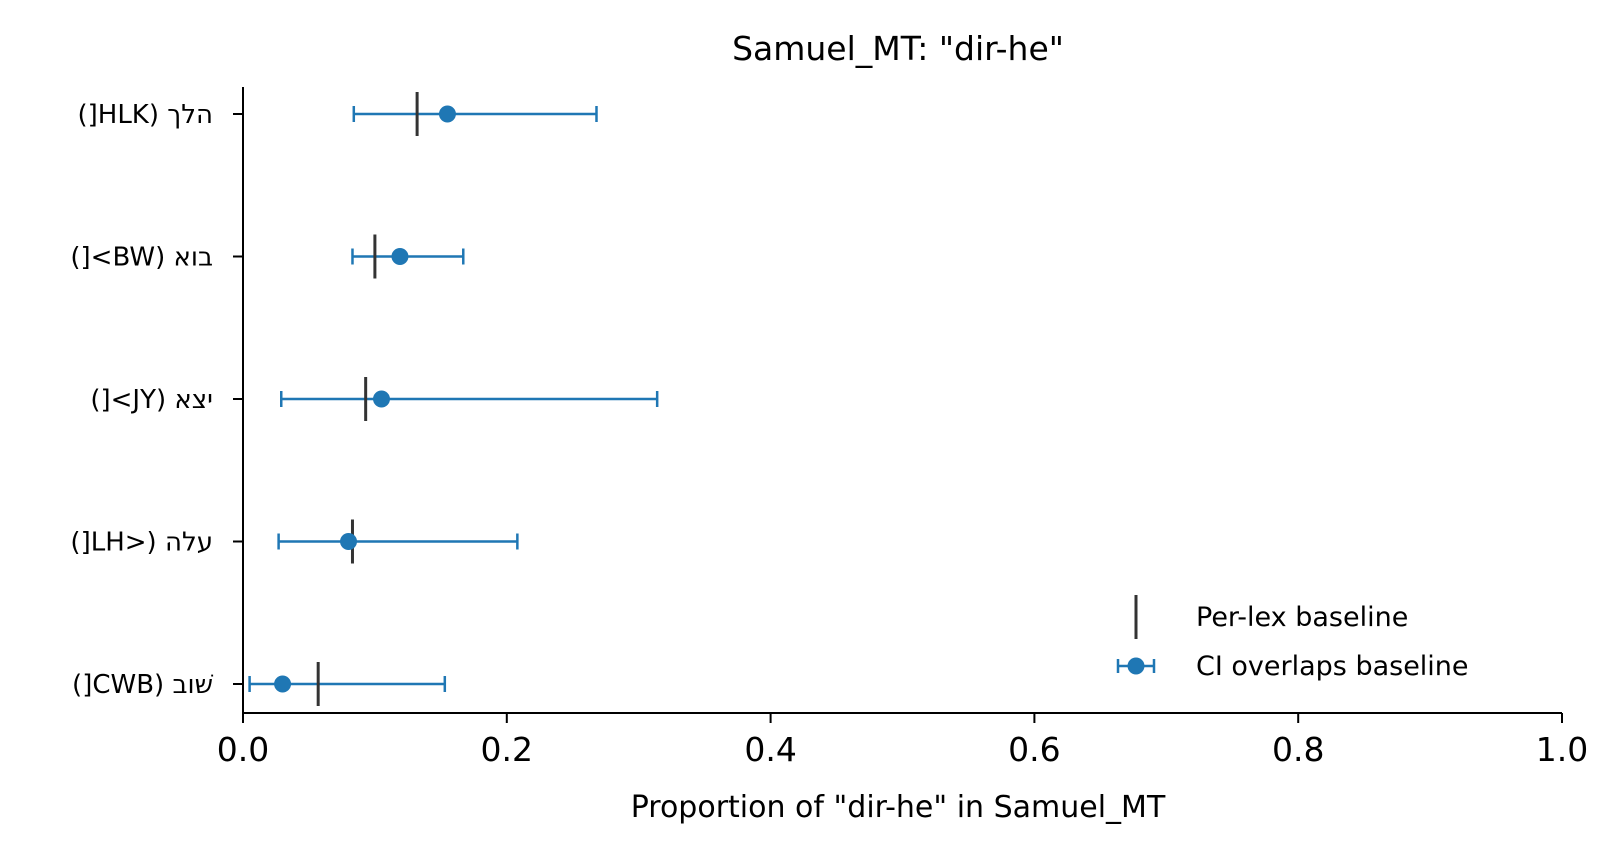  What do you see at coordinates (507, 749) in the screenshot?
I see `x-tick-label: 0.2` at bounding box center [507, 749].